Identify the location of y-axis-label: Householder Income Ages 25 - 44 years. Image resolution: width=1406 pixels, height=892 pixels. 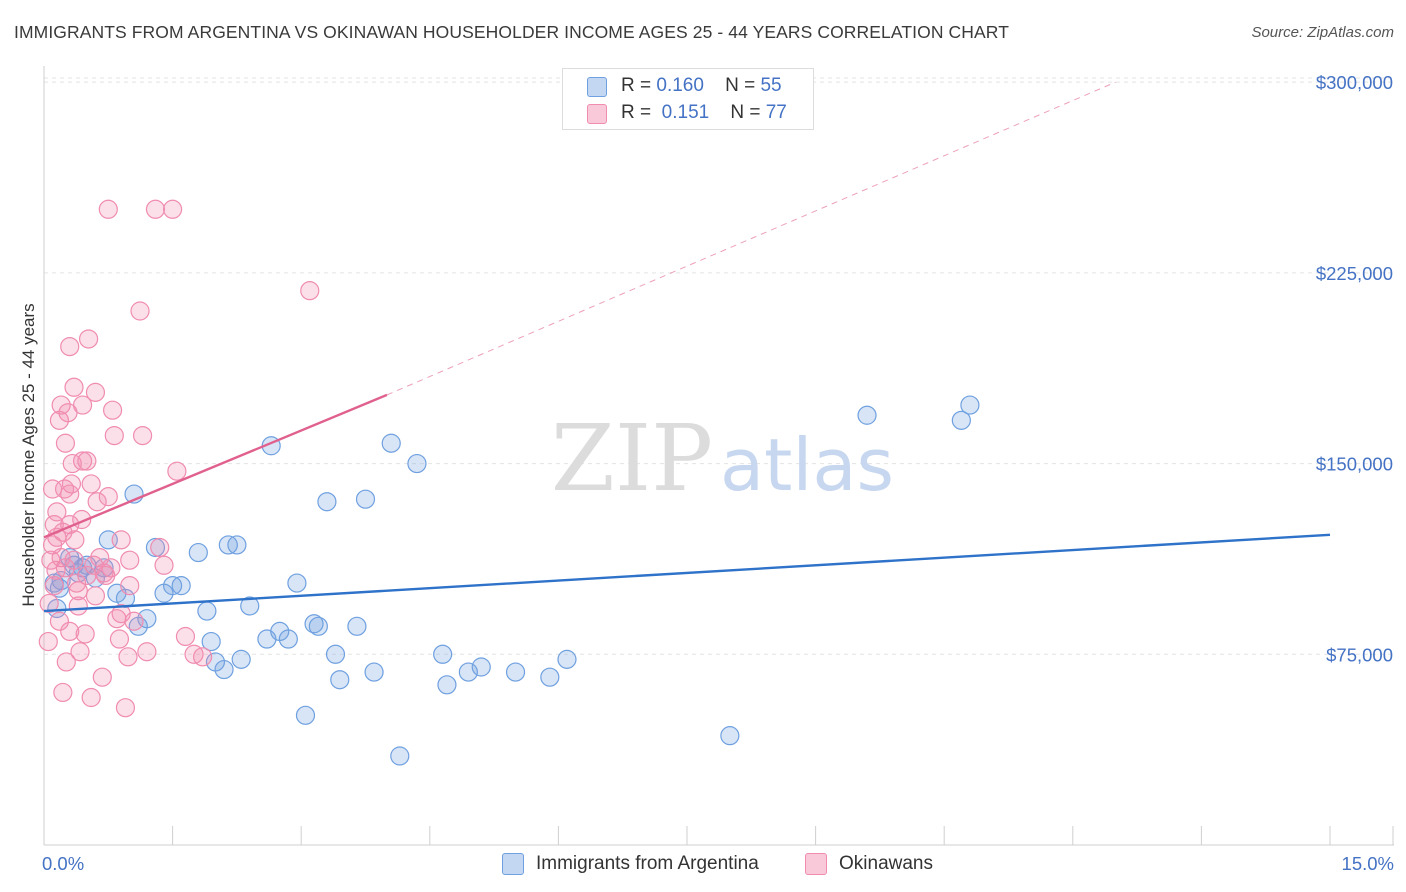
(28, 454).